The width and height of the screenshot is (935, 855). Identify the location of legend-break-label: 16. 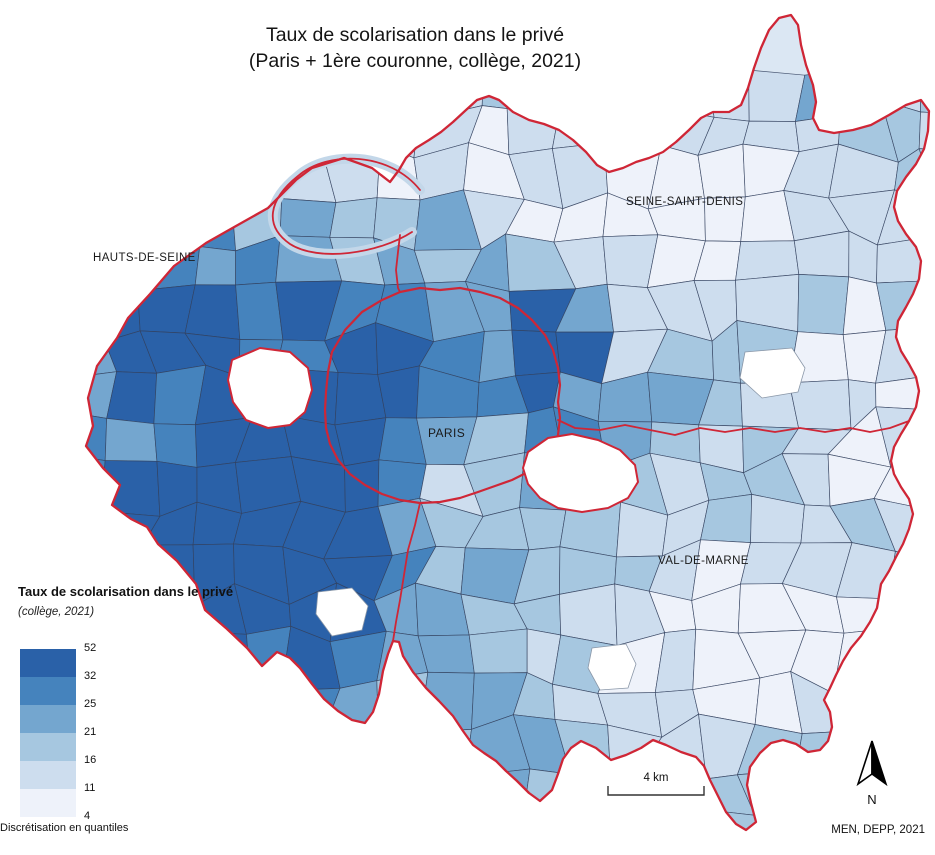
(90, 760).